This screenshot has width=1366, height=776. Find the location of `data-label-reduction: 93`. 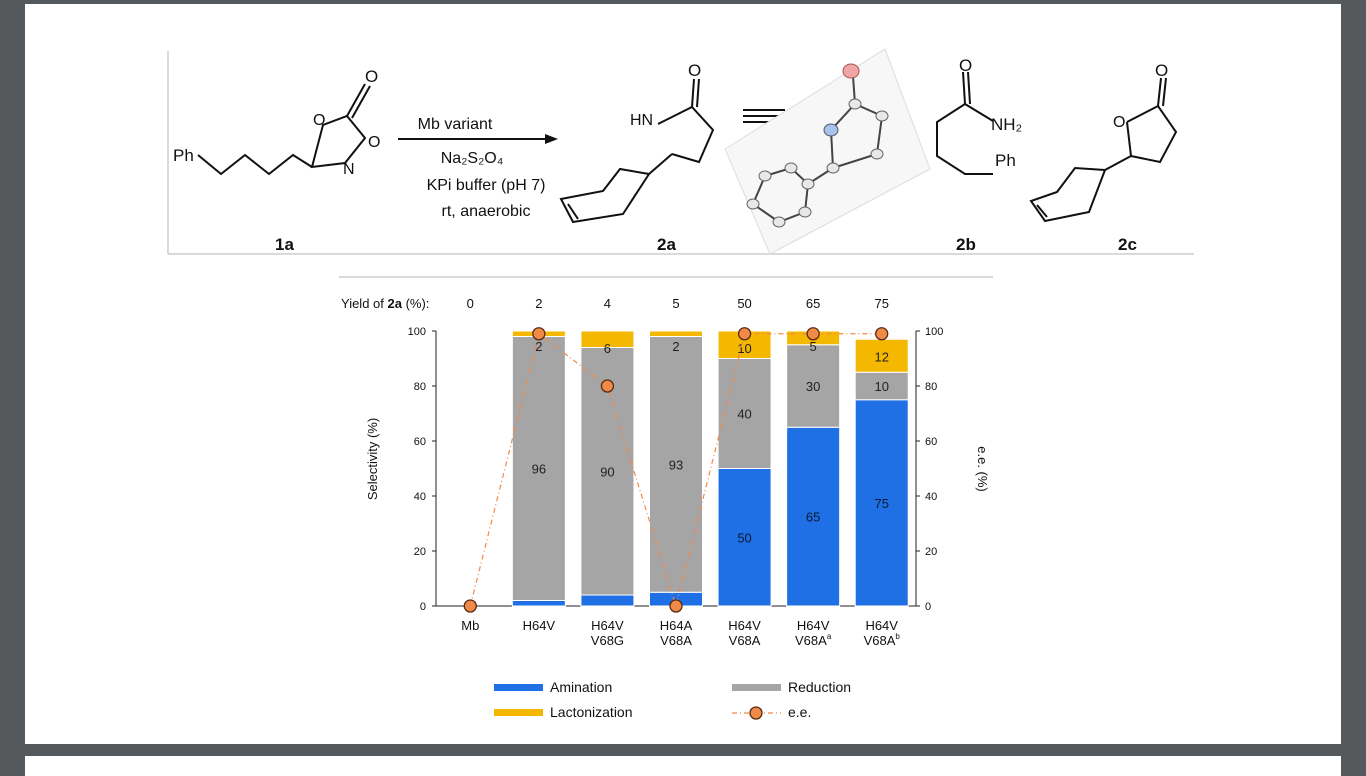

data-label-reduction: 93 is located at coordinates (676, 464).